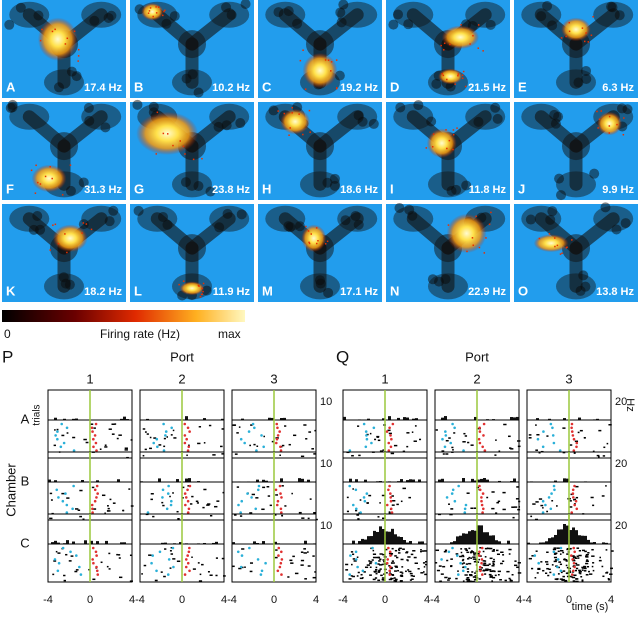 This screenshot has height=620, width=640. Describe the element at coordinates (590, 607) in the screenshot. I see `x-label: time (s)` at that location.